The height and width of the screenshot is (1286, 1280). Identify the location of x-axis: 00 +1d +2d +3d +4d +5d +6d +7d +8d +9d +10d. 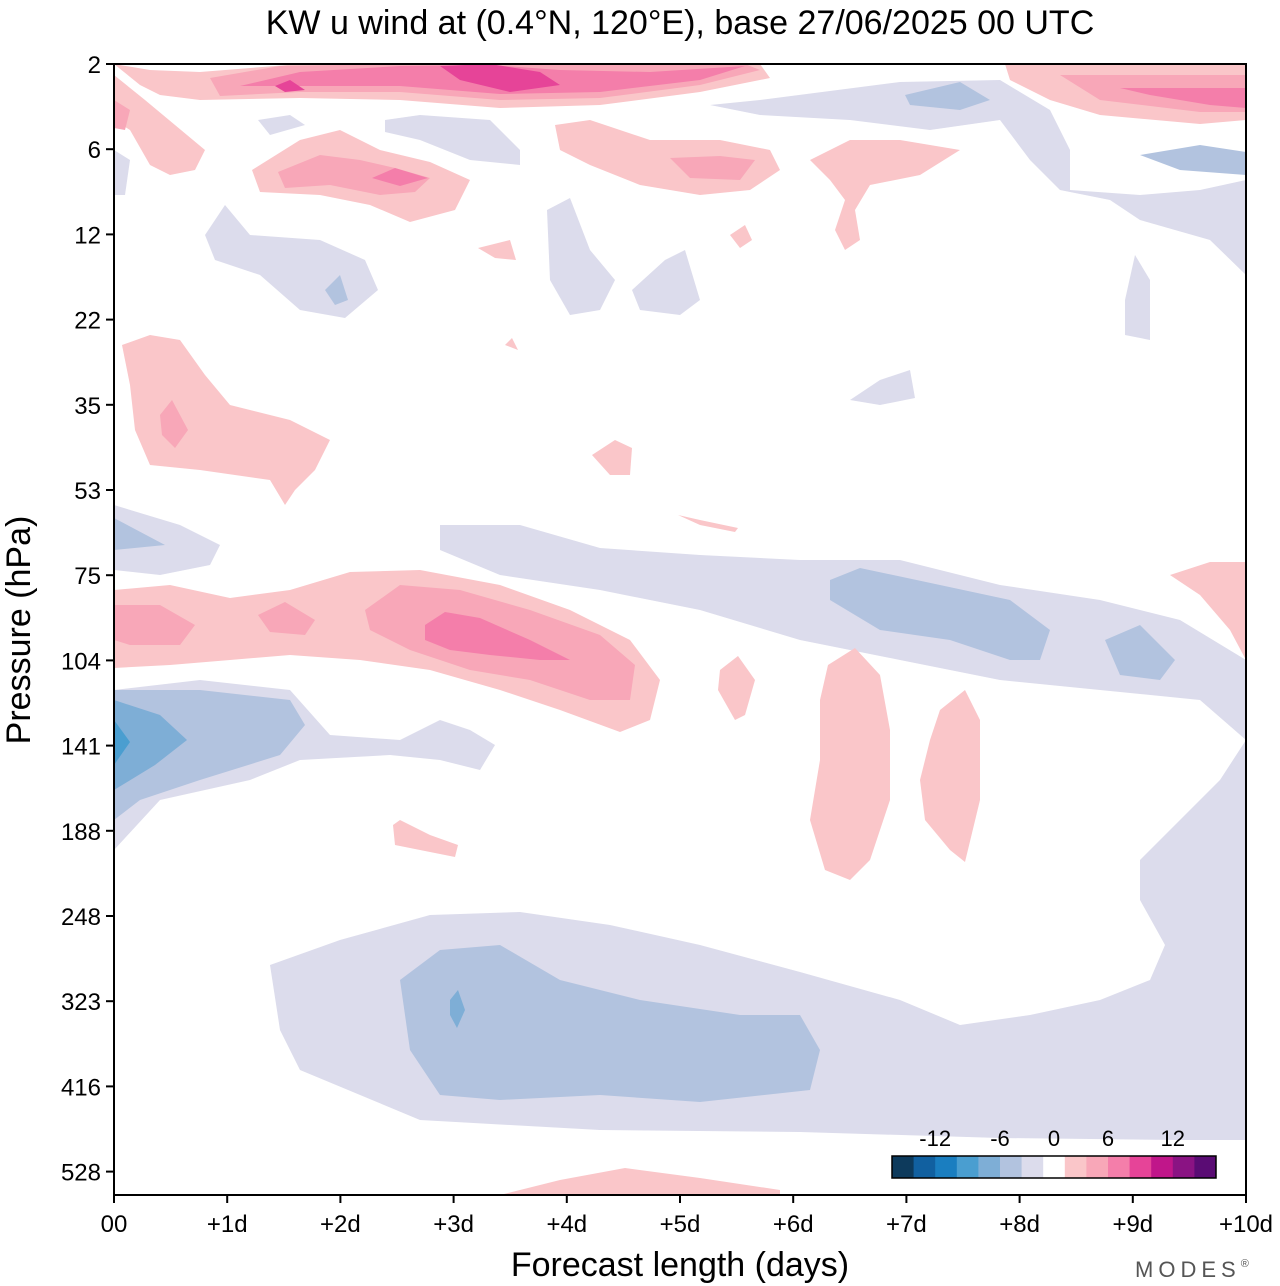
(687, 1216).